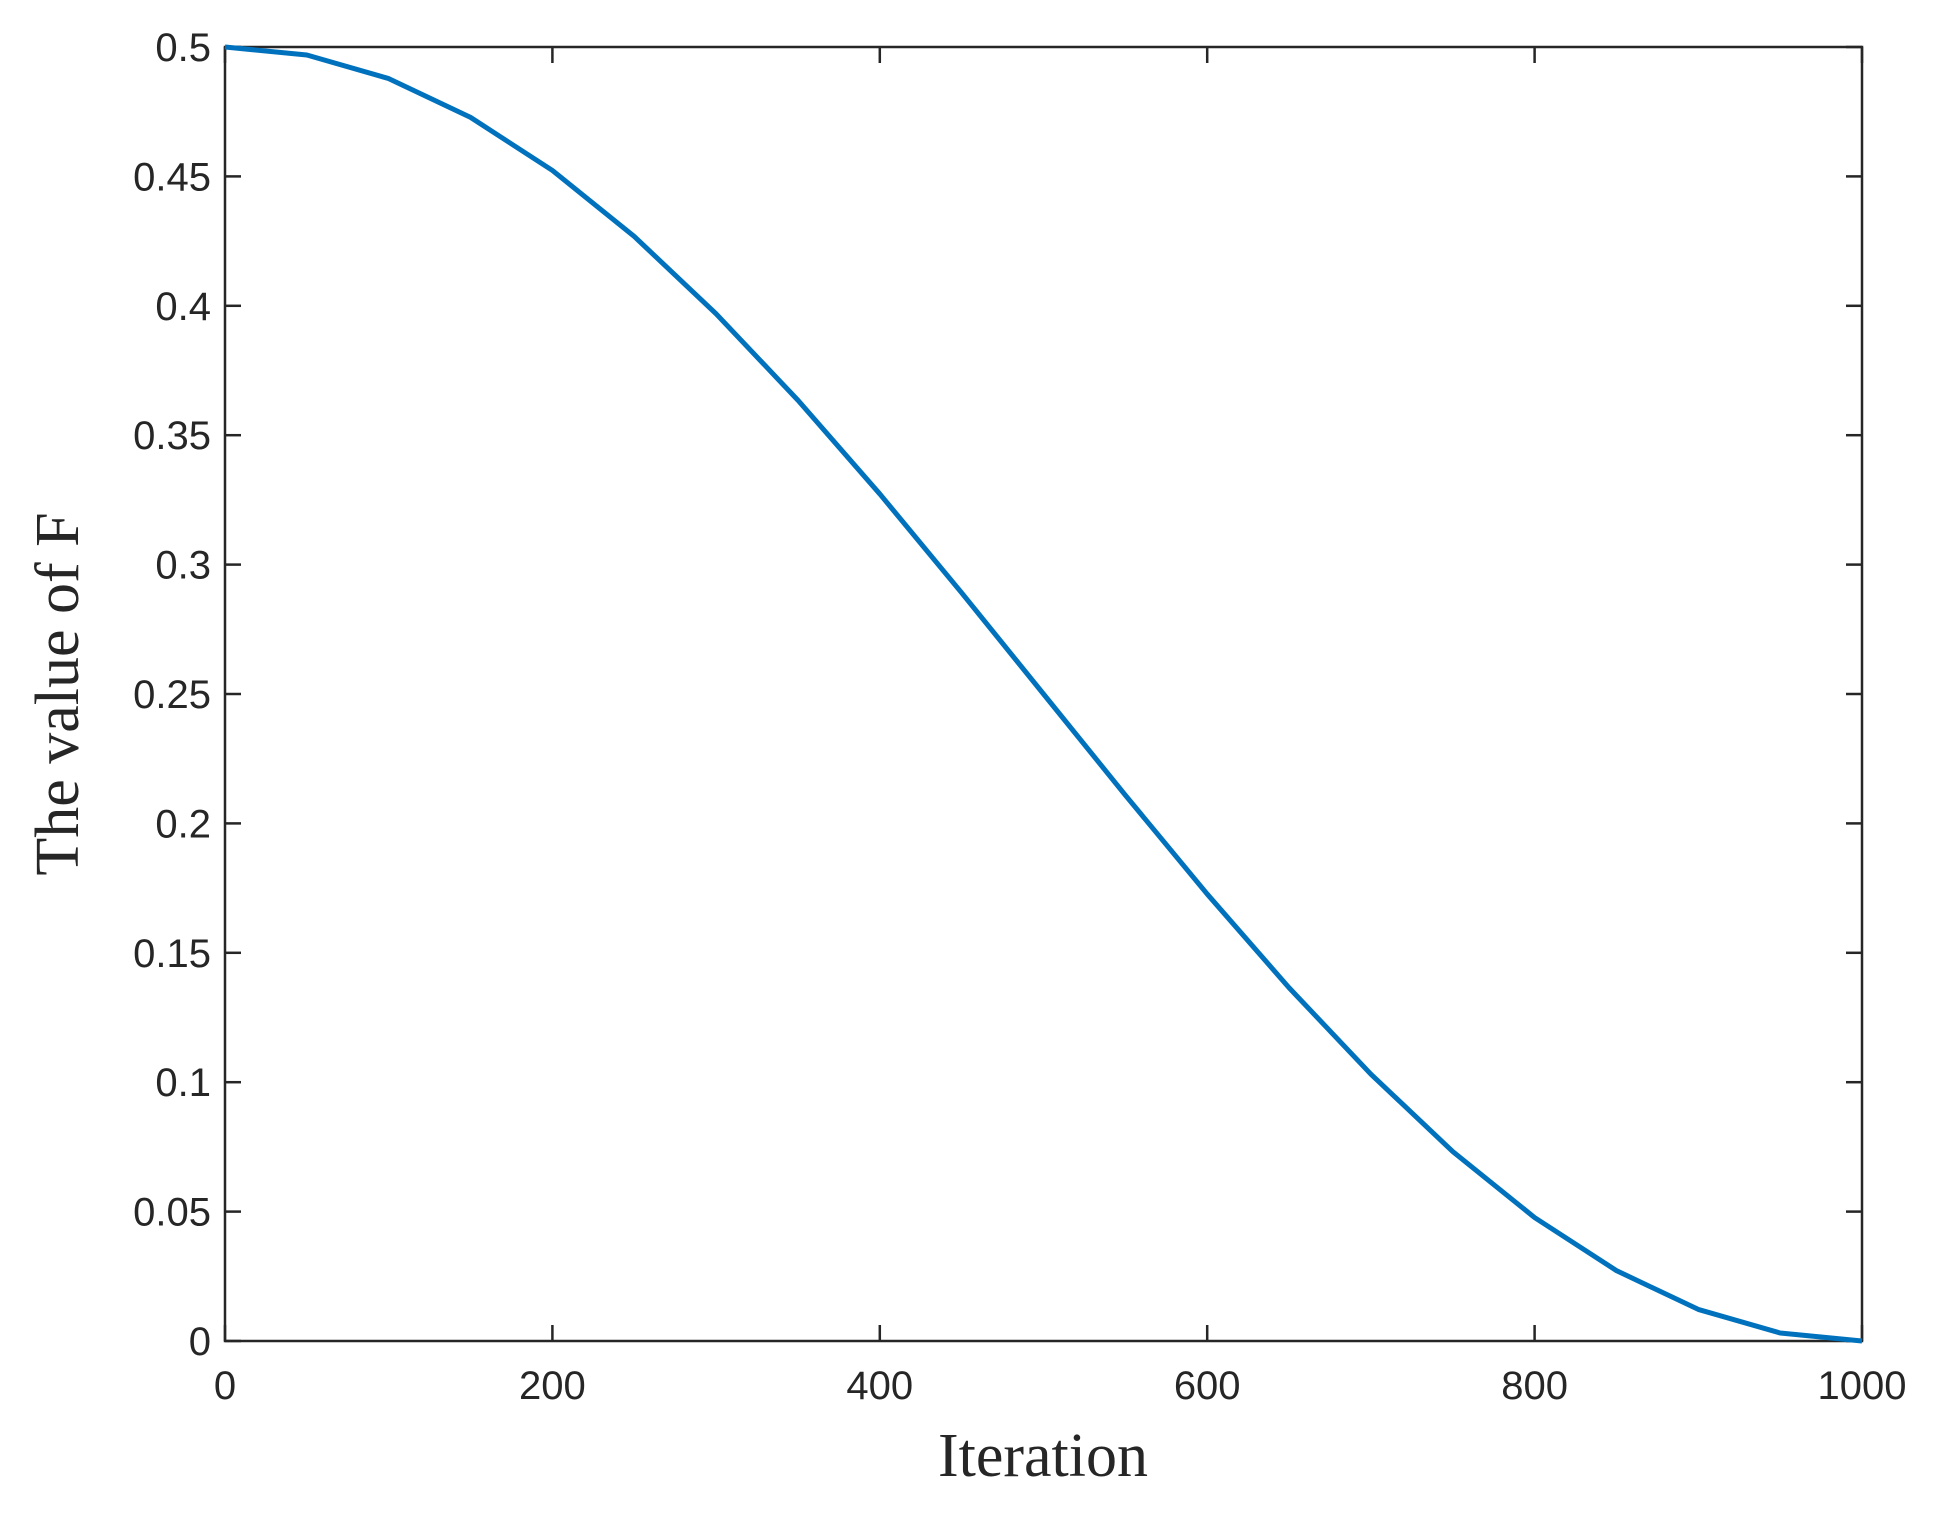 The image size is (1942, 1528). Describe the element at coordinates (183, 824) in the screenshot. I see `y-tick-label: 0.2` at that location.